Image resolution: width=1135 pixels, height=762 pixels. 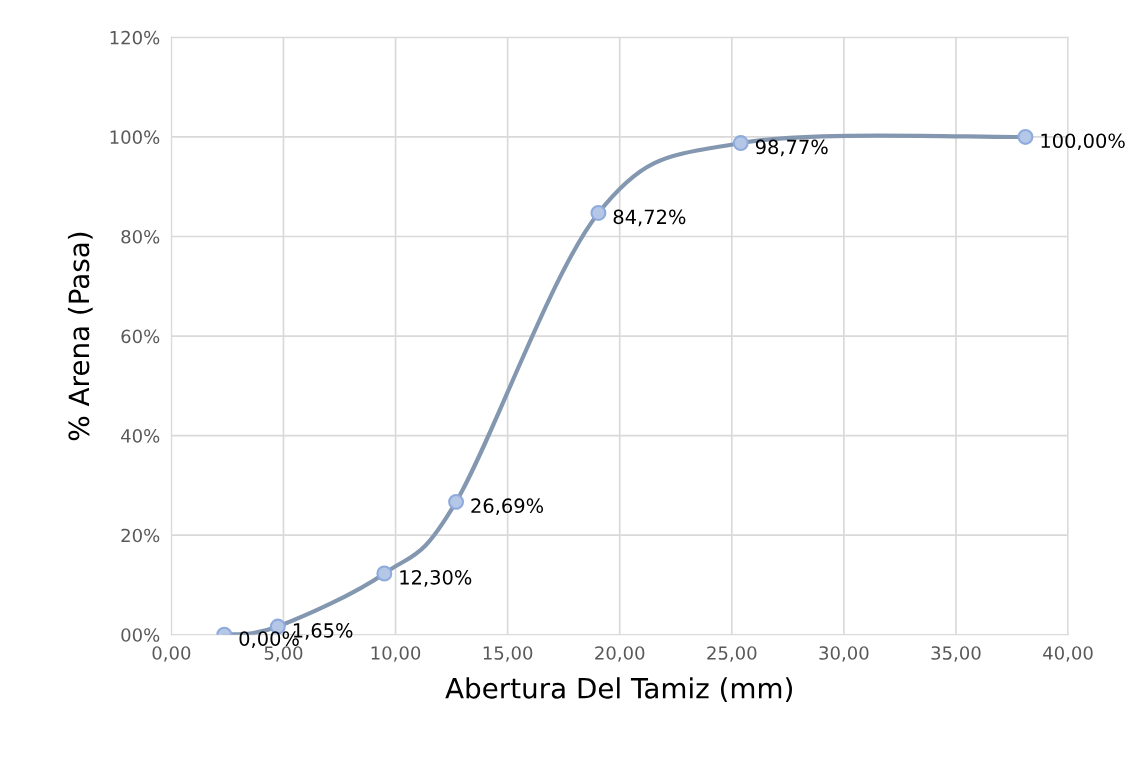 I want to click on y-tick-label: 20%, so click(x=140, y=535).